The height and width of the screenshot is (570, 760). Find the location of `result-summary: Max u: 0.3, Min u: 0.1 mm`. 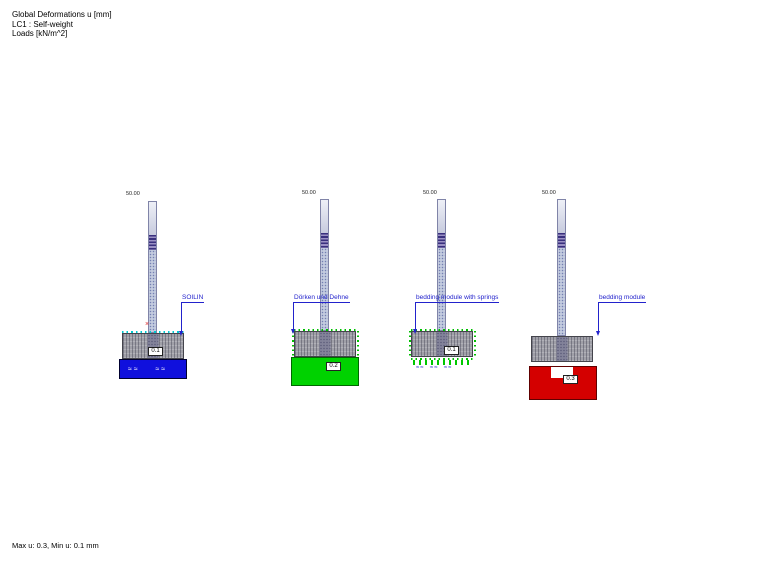

result-summary: Max u: 0.3, Min u: 0.1 mm is located at coordinates (55, 545).